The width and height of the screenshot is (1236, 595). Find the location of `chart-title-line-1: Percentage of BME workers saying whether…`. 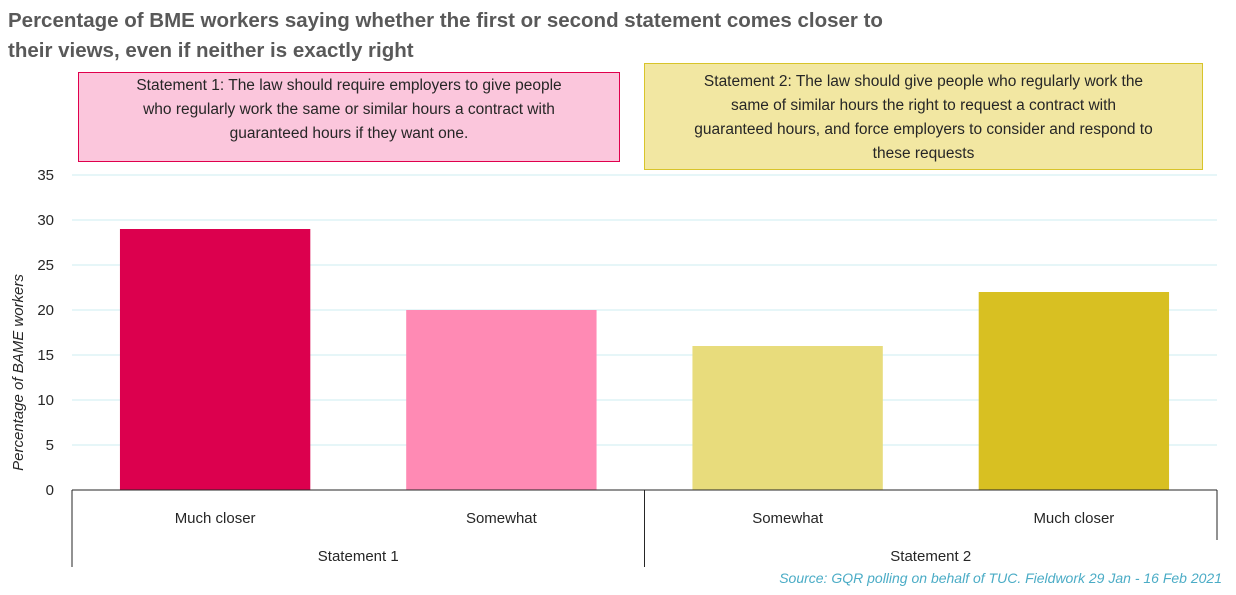

chart-title-line-1: Percentage of BME workers saying whether… is located at coordinates (445, 20).